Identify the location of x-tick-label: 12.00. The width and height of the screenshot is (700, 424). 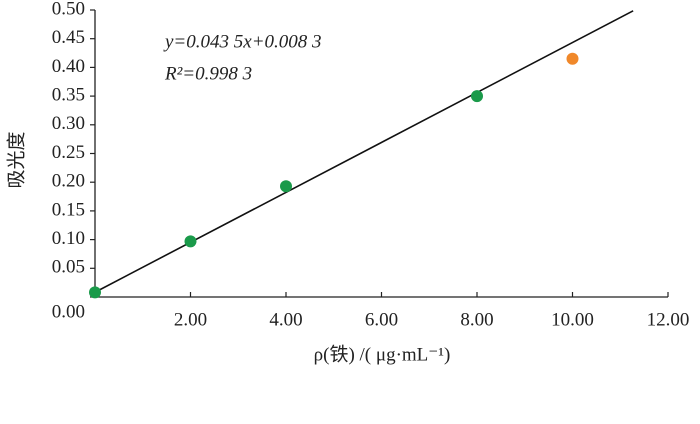
(668, 319).